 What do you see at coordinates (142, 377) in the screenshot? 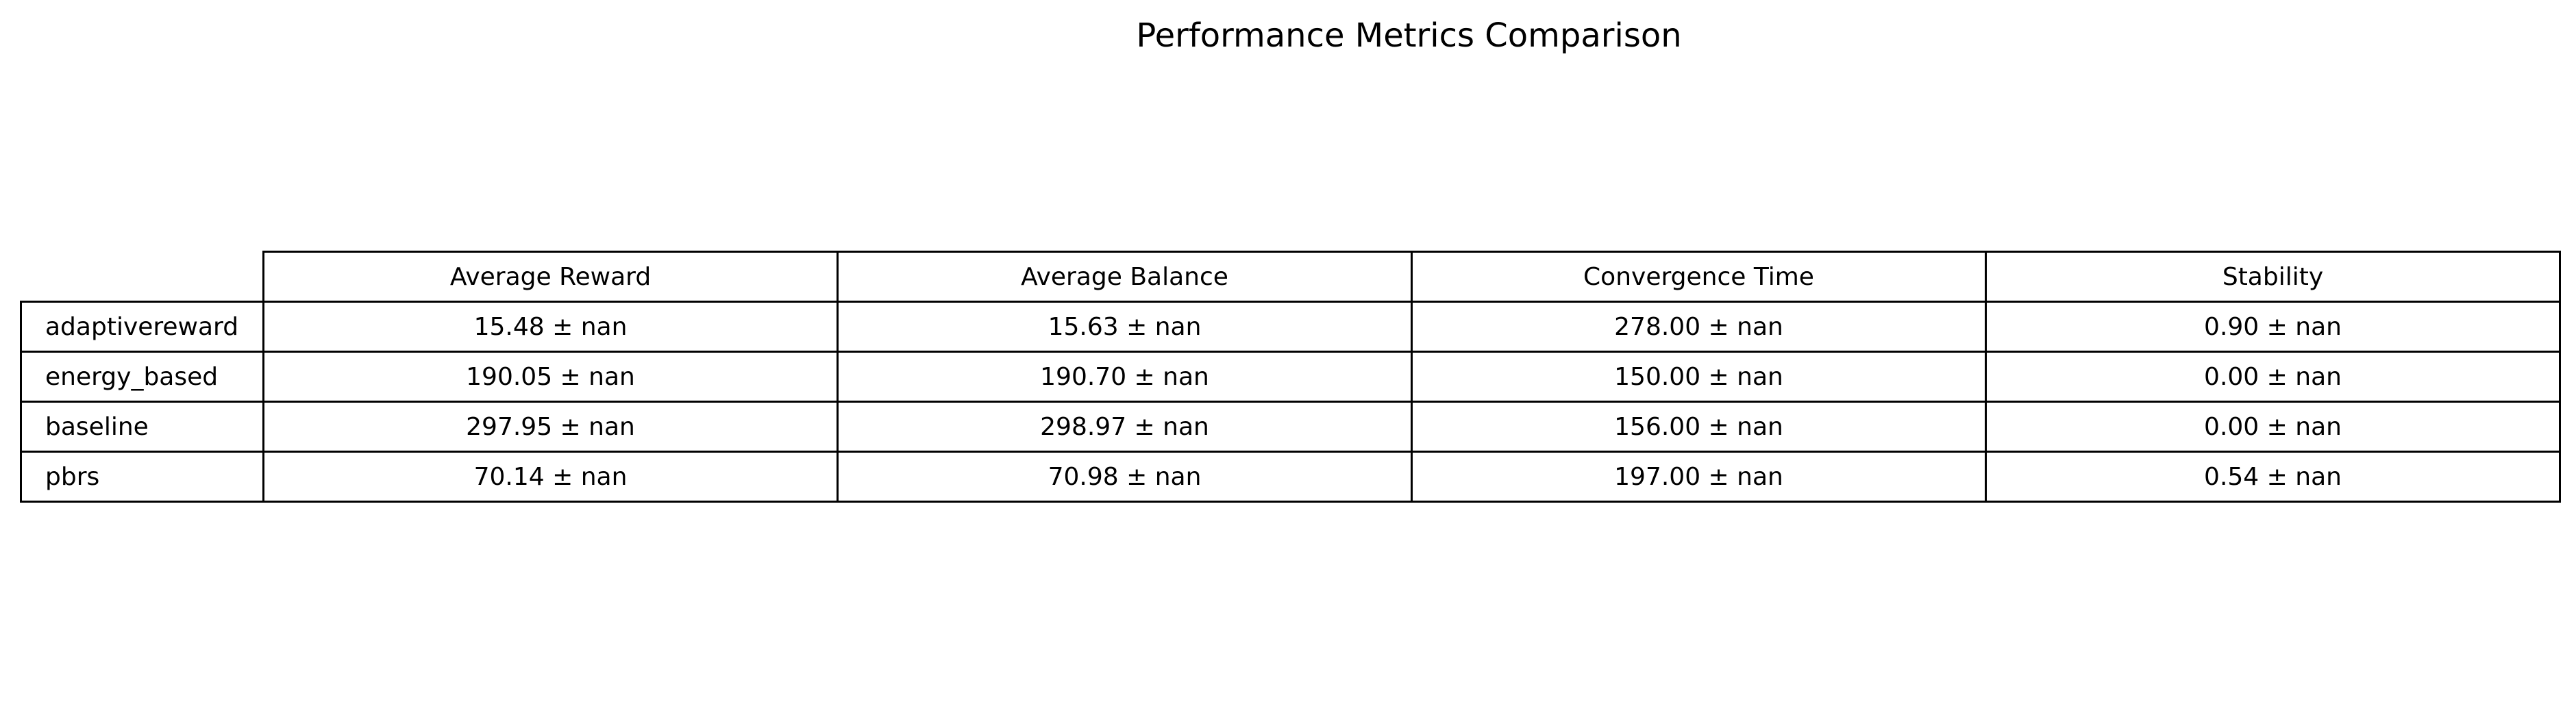
I see `row-label: energy_based` at bounding box center [142, 377].